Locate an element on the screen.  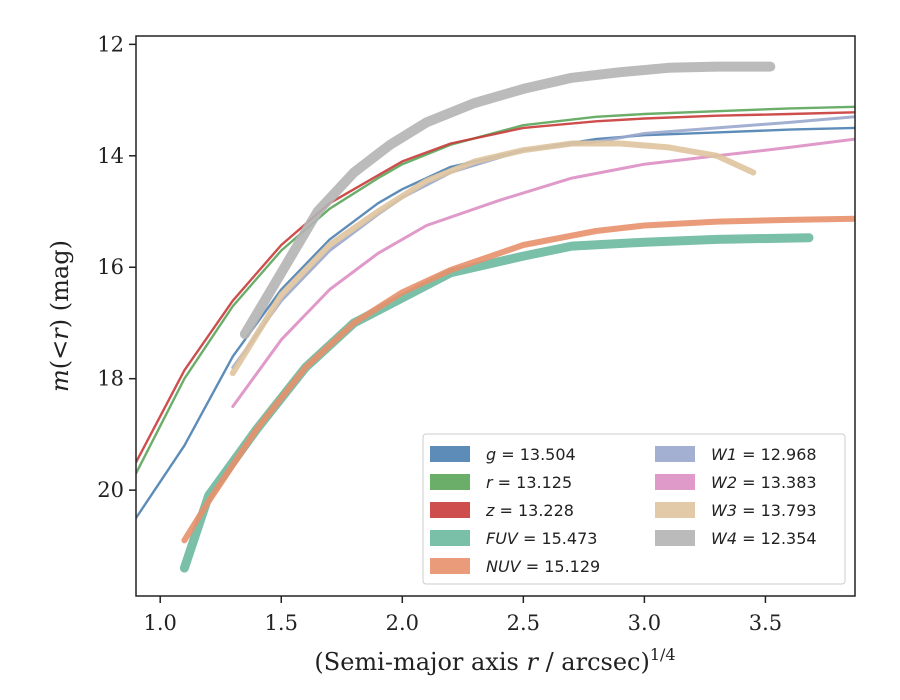
legend-swatch-nuv is located at coordinates (450, 566).